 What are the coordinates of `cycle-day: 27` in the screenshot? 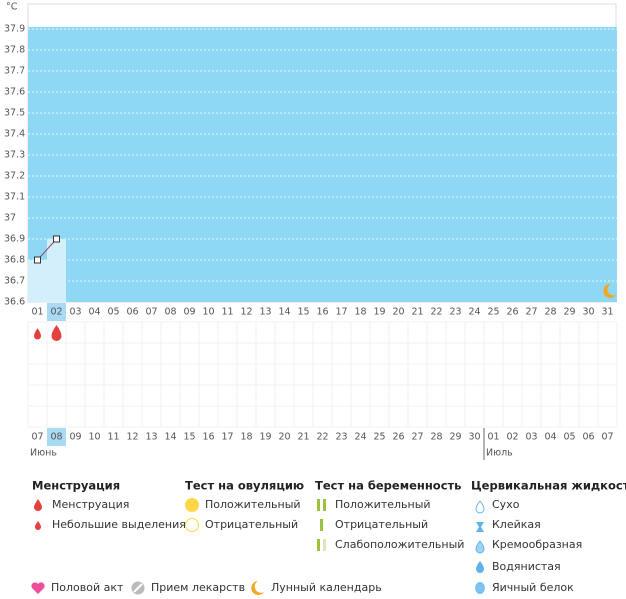 It's located at (531, 312).